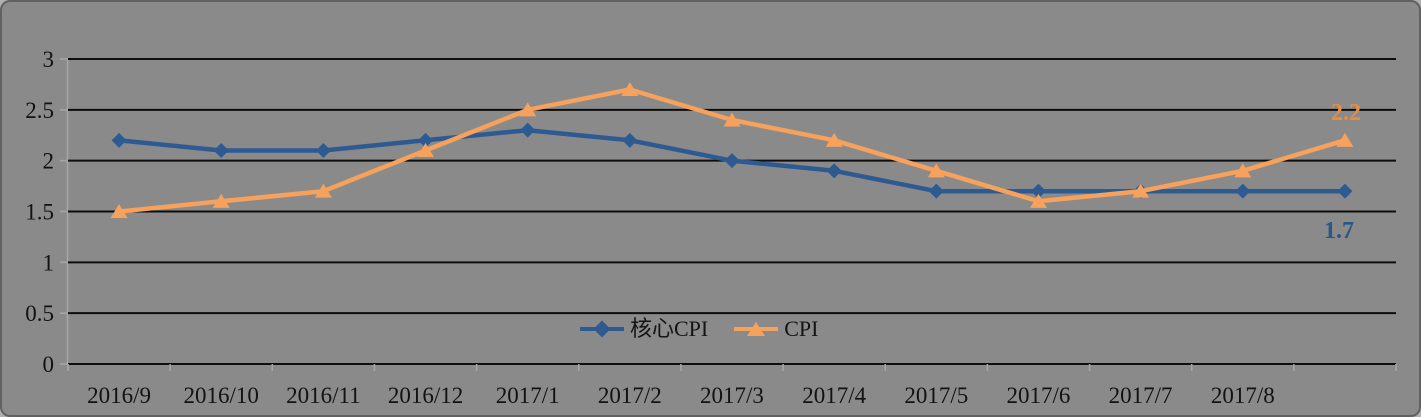 The width and height of the screenshot is (1421, 417). I want to click on svg-text: 2016/12, so click(425, 395).